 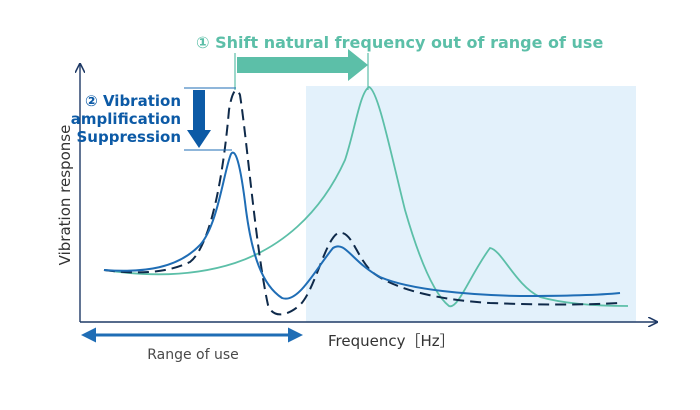 I want to click on suppression-label-line3: Suppression, so click(x=128, y=137).